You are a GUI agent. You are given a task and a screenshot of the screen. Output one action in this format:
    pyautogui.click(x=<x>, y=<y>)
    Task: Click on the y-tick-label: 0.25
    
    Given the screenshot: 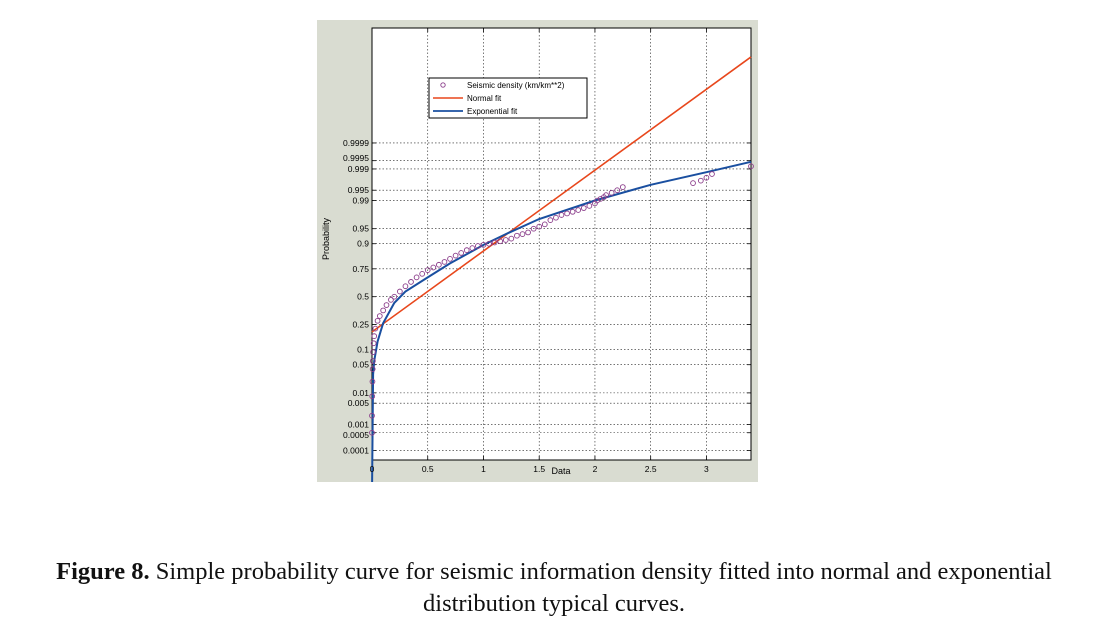 What is the action you would take?
    pyautogui.click(x=360, y=325)
    